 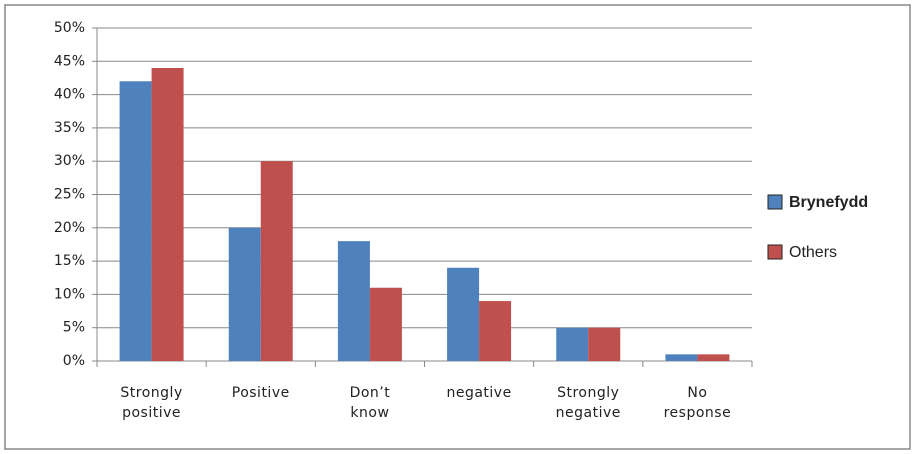 I want to click on legend-label: Brynefydd, so click(x=828, y=202).